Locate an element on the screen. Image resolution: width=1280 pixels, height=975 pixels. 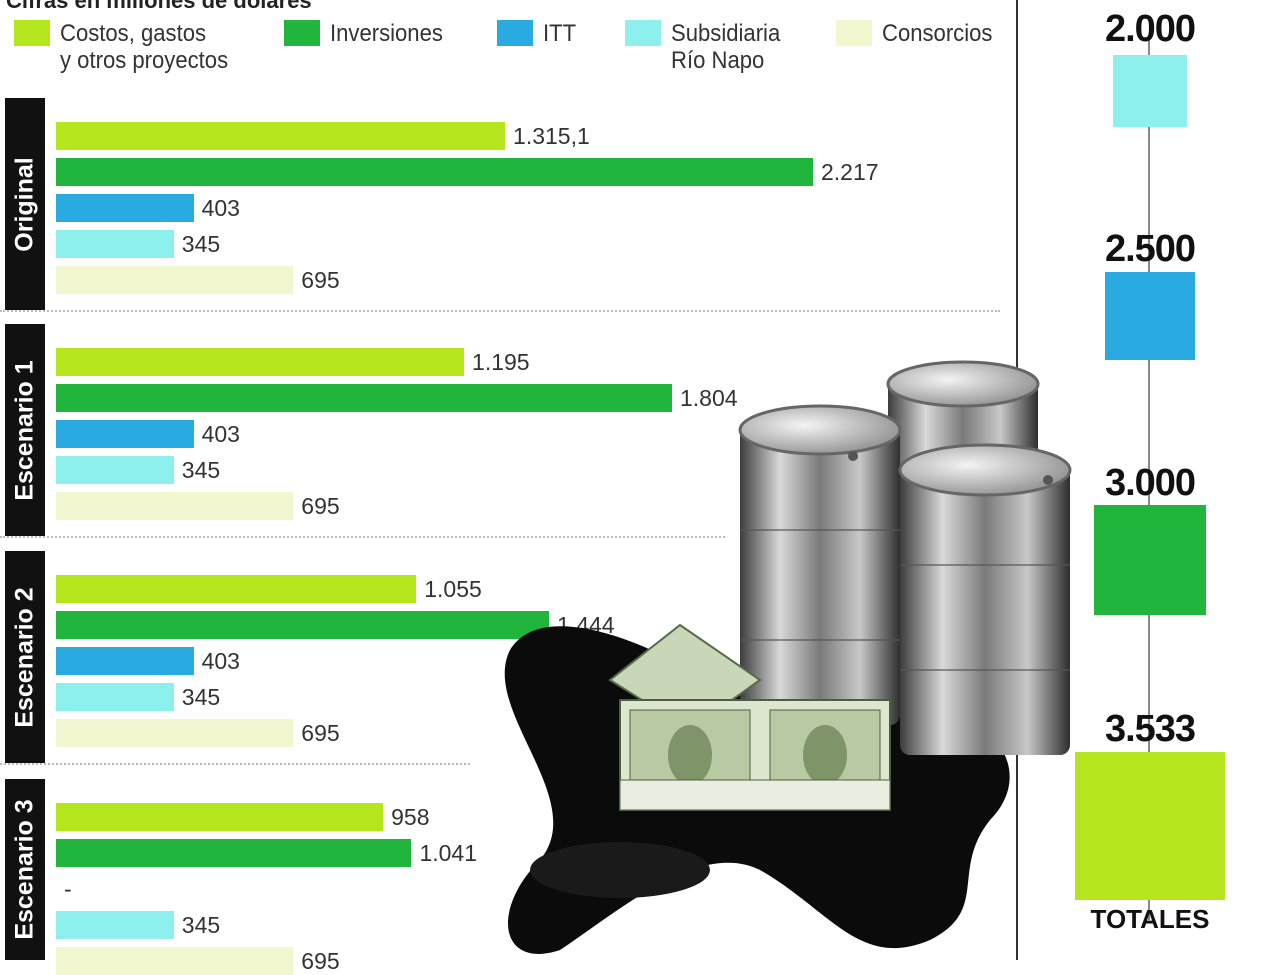
bar-value-escenario-3-subsidiaria: 345 is located at coordinates (201, 925).